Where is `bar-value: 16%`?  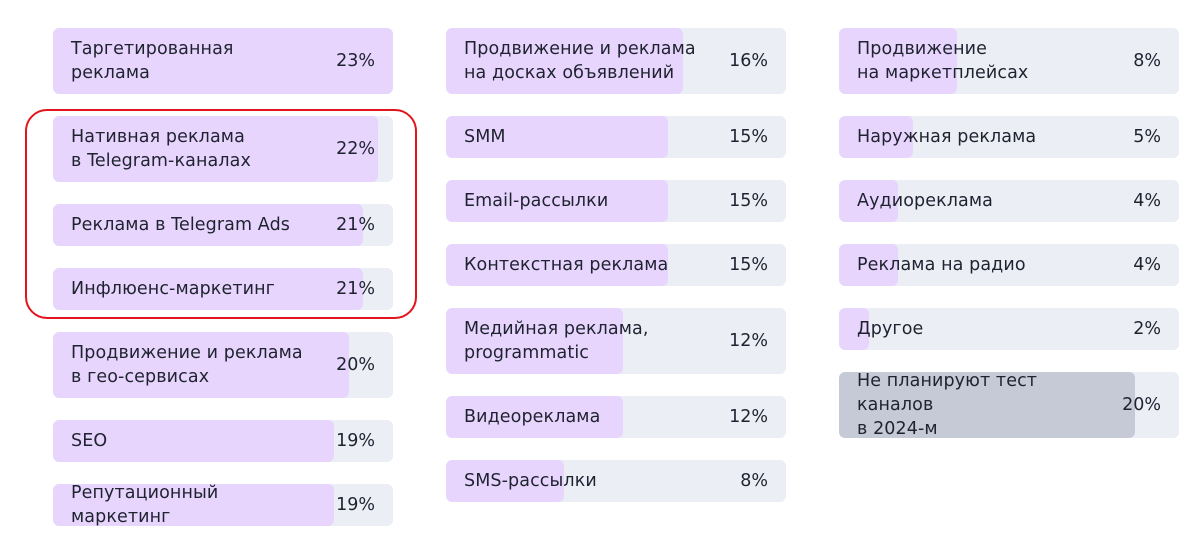 bar-value: 16% is located at coordinates (748, 61).